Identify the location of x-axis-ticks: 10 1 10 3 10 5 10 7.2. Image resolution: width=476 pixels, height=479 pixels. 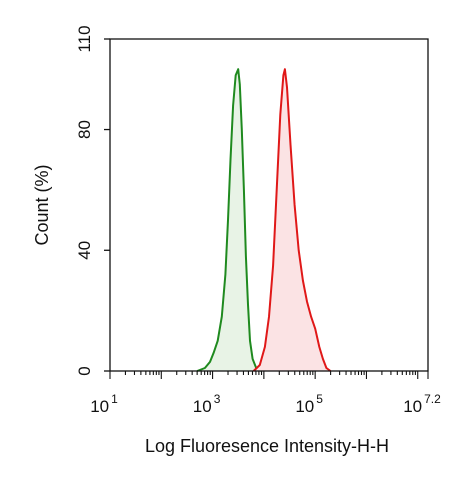
(265, 393).